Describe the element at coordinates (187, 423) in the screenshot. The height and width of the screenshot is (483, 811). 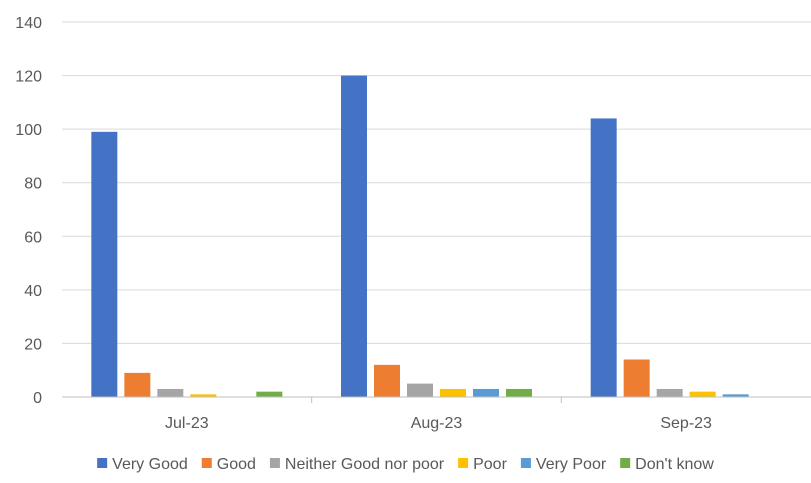
I see `x-tick-label-jul-23: Jul-23` at that location.